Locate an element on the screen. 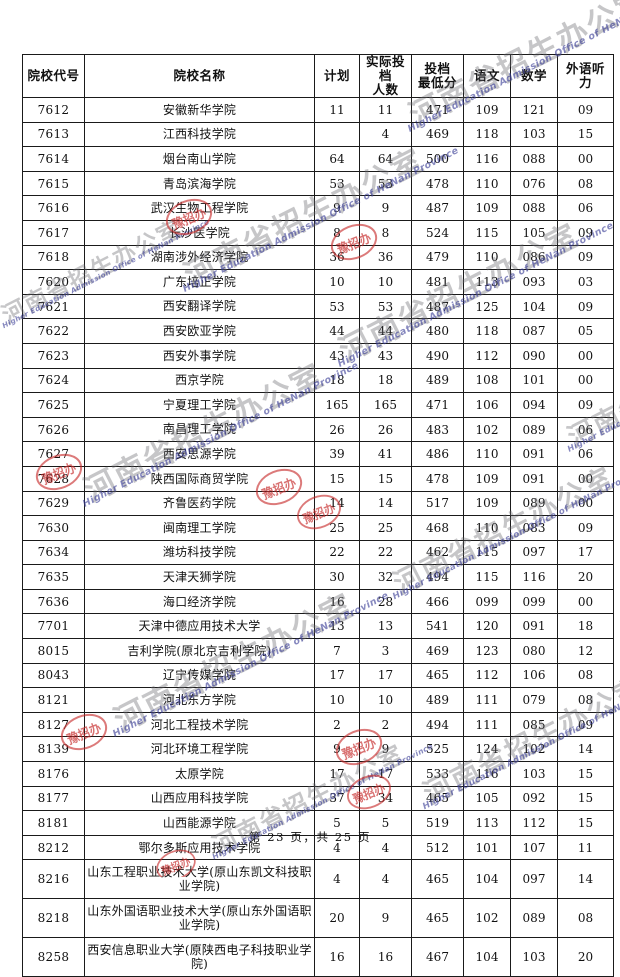 This screenshot has height=977, width=620. cell-school-name: 海口经济学院 is located at coordinates (199, 601).